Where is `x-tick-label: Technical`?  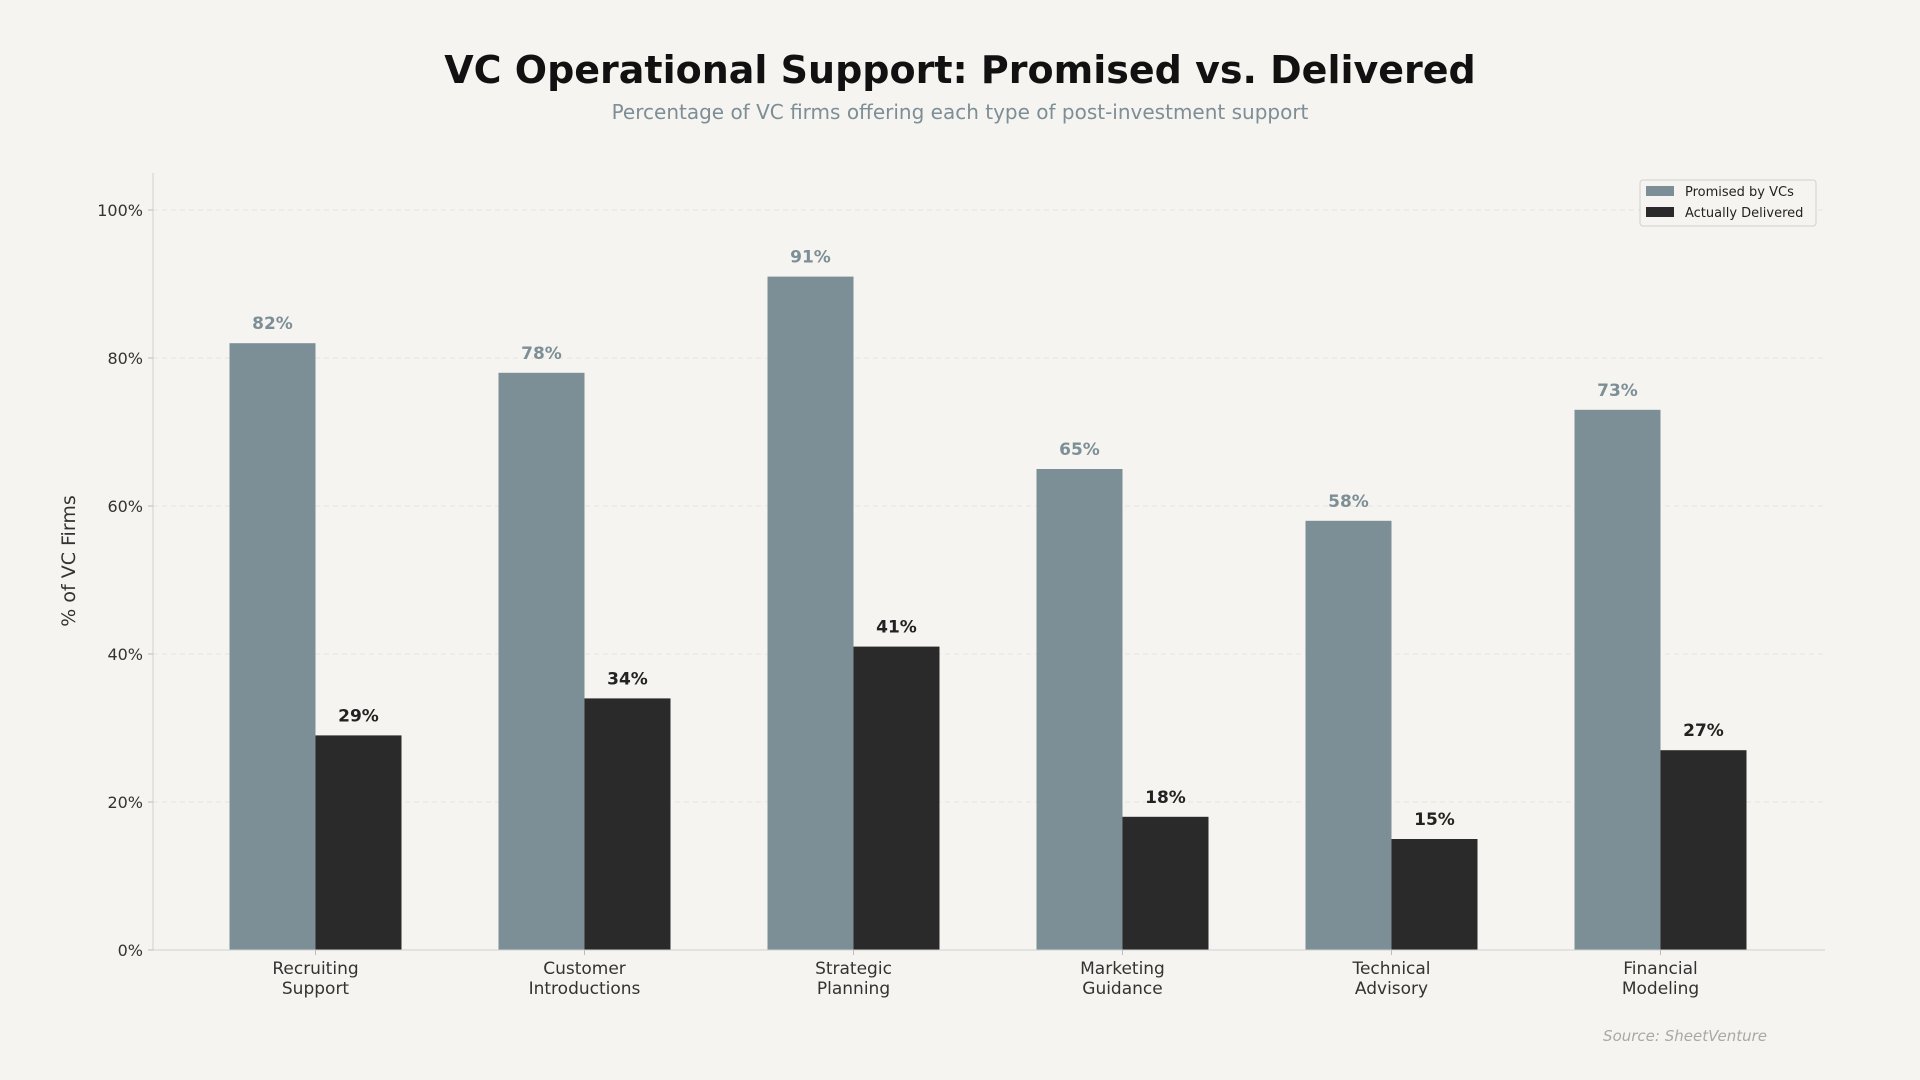 x-tick-label: Technical is located at coordinates (1390, 969).